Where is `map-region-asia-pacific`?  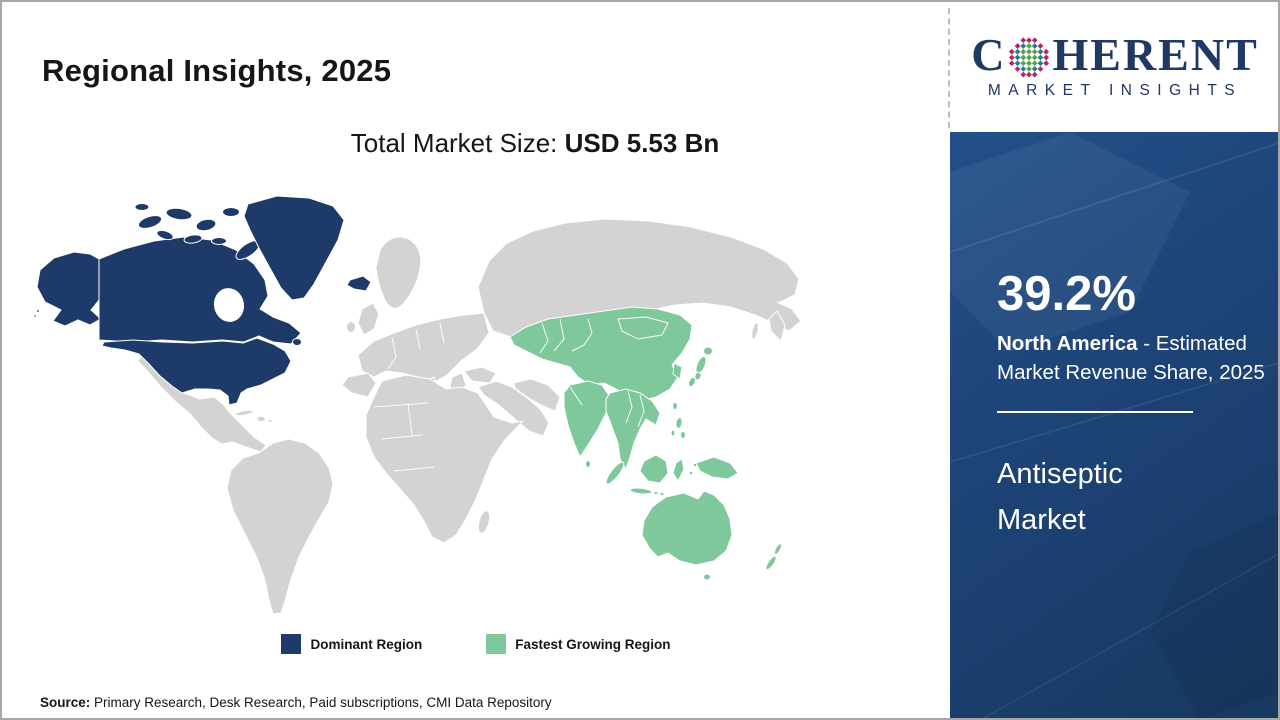
map-region-asia-pacific is located at coordinates (646, 443).